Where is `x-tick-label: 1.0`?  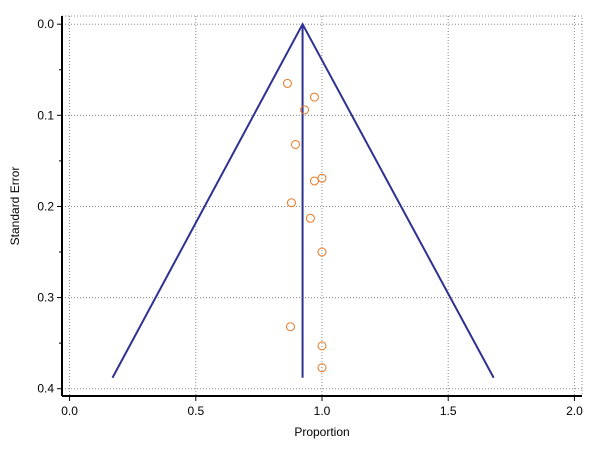
x-tick-label: 1.0 is located at coordinates (322, 411).